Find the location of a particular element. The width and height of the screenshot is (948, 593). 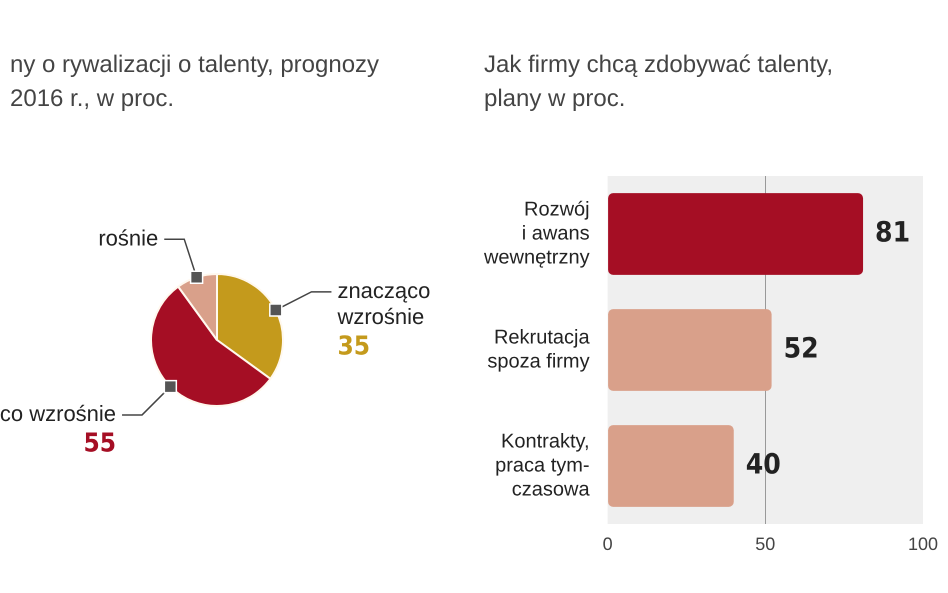

y-tick-label: Rekrutacja spoza firmy is located at coordinates (538, 349).